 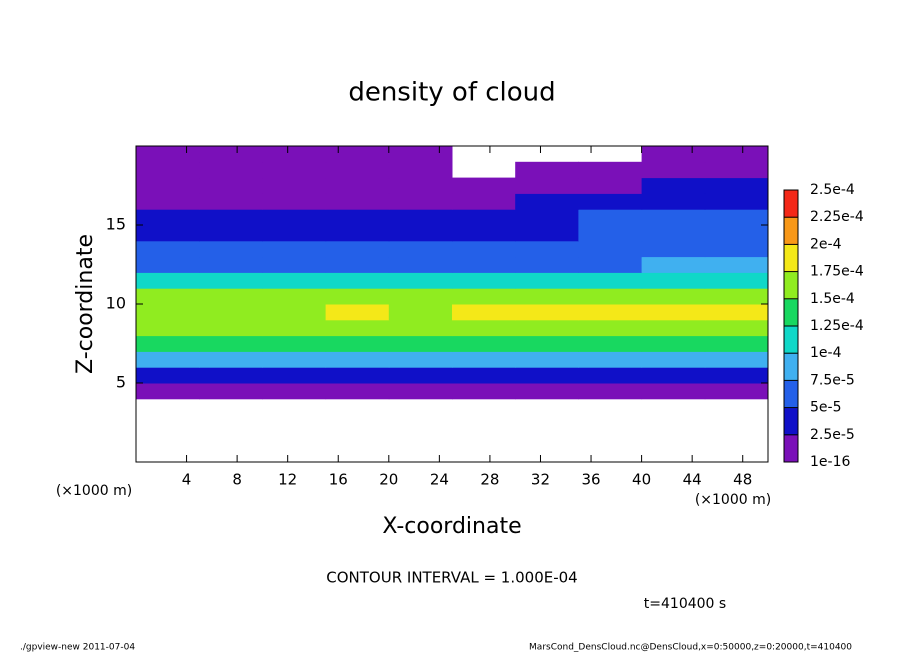 What do you see at coordinates (77, 648) in the screenshot?
I see `footer-left: ./gpview-new 2011-07-04` at bounding box center [77, 648].